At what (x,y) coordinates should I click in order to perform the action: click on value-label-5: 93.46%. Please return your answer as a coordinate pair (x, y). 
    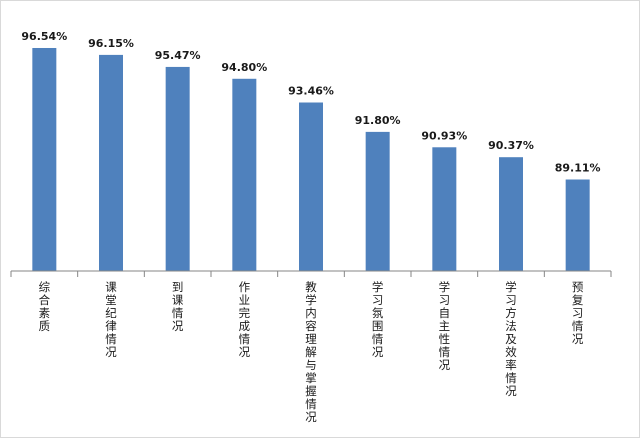
    Looking at the image, I should click on (311, 91).